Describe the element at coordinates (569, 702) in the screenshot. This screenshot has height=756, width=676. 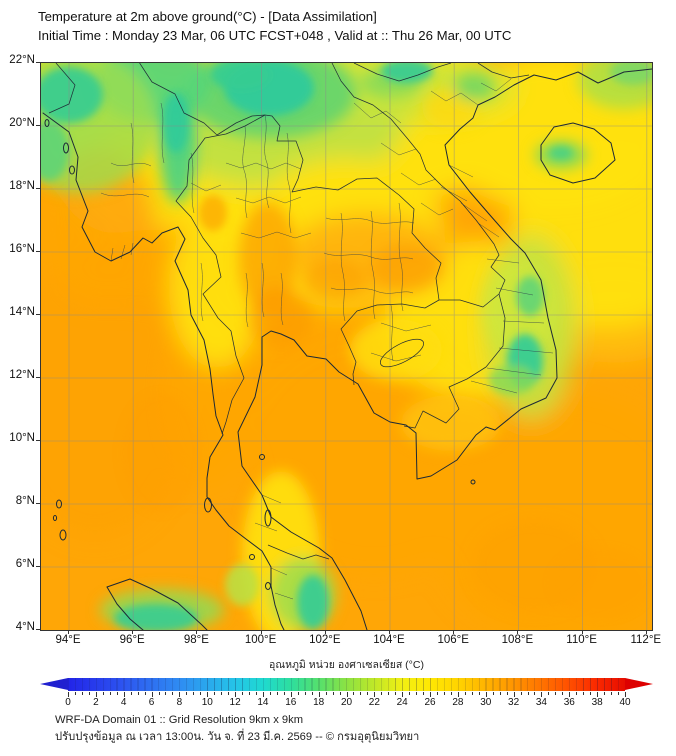
I see `colorbar-tick-label: 36` at that location.